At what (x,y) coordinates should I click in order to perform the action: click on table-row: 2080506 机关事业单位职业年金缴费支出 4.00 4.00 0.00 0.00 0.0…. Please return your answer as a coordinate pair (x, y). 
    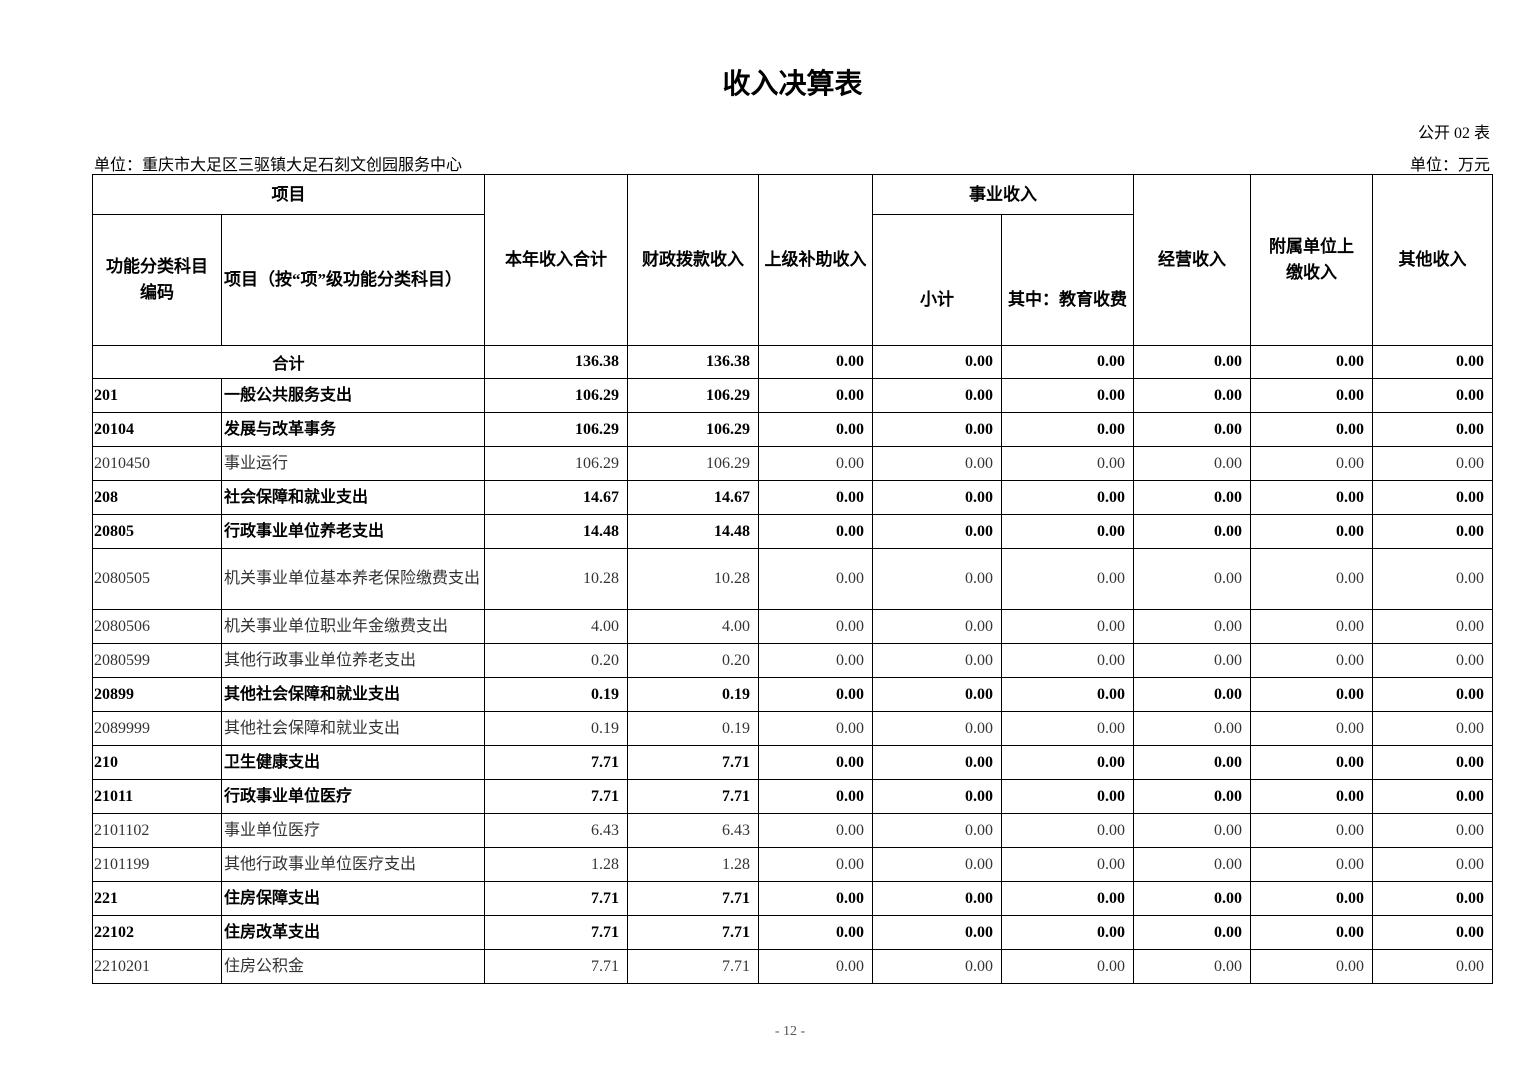
    Looking at the image, I should click on (792, 626).